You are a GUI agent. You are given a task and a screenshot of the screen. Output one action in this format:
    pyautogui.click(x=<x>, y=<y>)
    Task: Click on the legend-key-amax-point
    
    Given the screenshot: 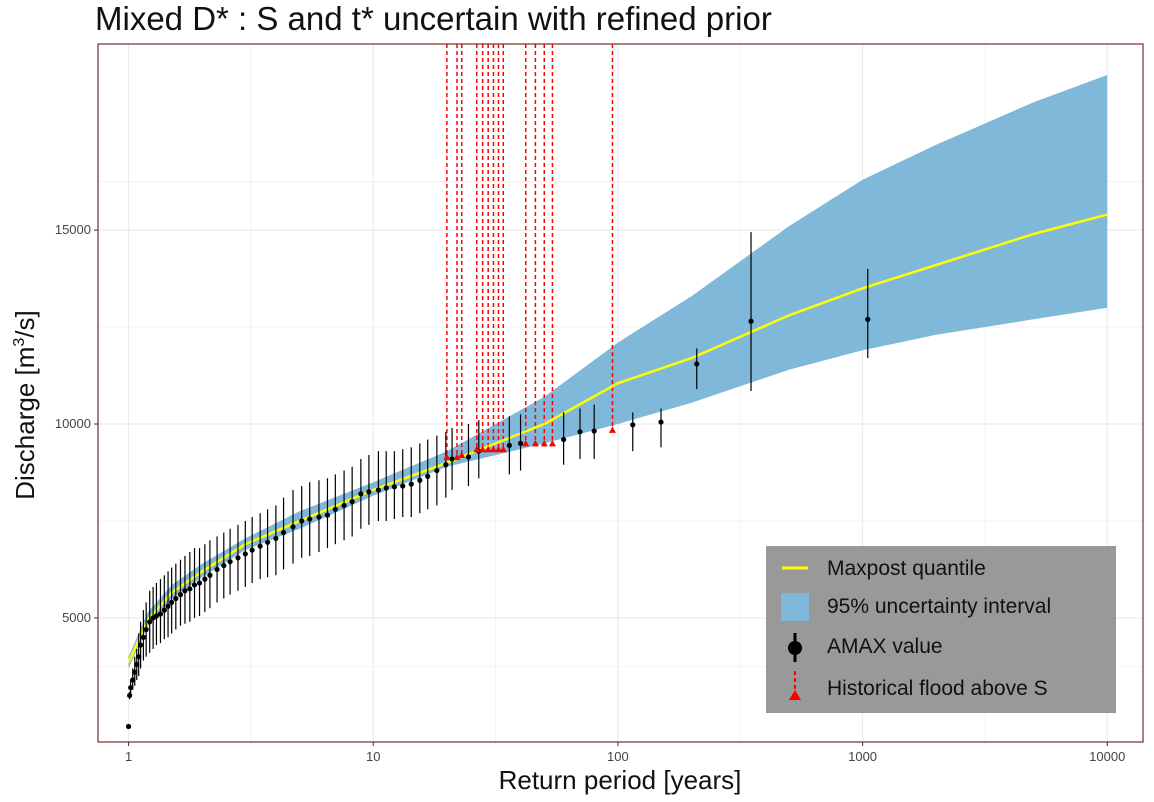 What is the action you would take?
    pyautogui.click(x=795, y=648)
    